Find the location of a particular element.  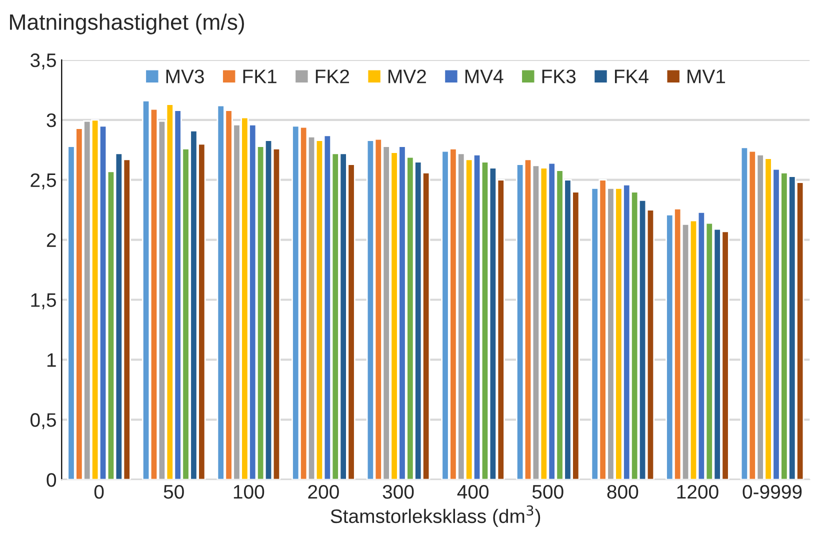

legend-label: MV2 is located at coordinates (407, 77).